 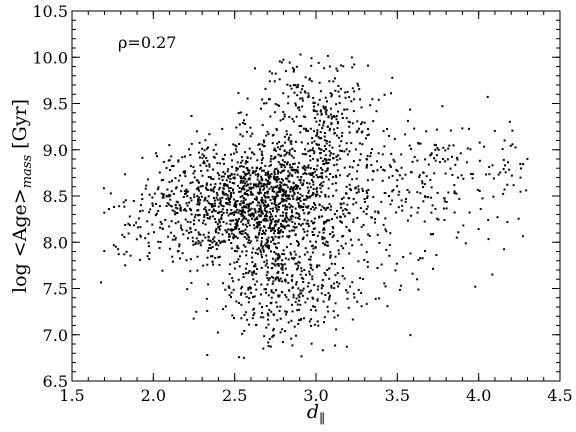 What do you see at coordinates (315, 395) in the screenshot?
I see `x-tick-labels: 1.5 2.0 2.5 3.0 3.5 4.0 4.5` at bounding box center [315, 395].